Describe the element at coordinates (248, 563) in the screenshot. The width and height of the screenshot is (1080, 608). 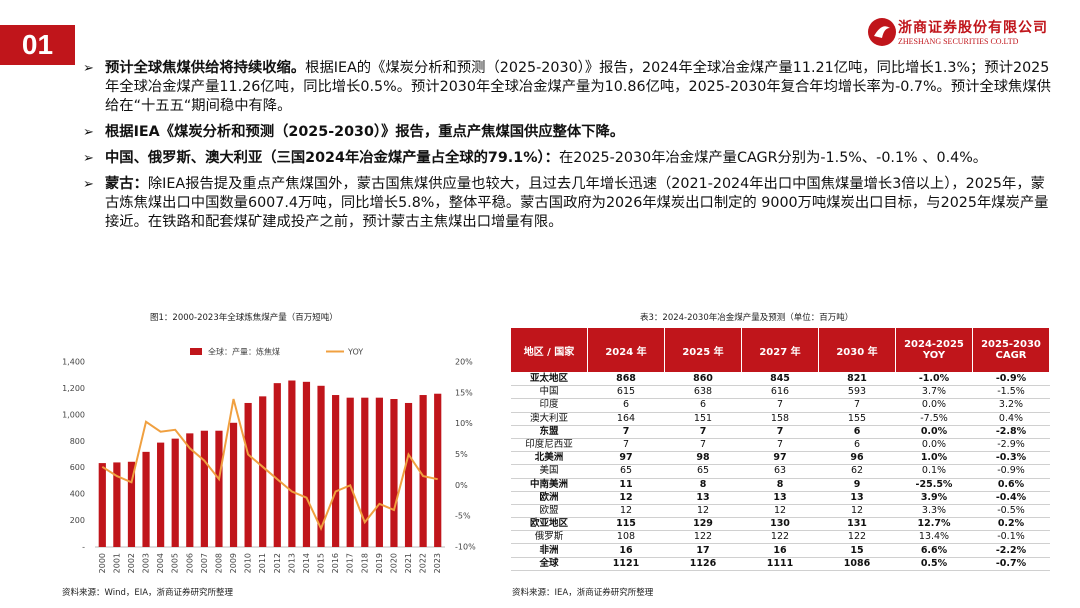
I see `x-tick-label: 2010` at that location.